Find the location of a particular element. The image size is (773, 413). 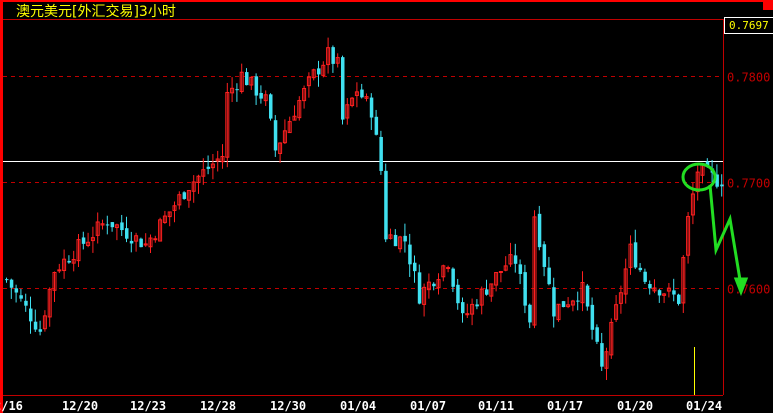

annotation is located at coordinates (715, 229).